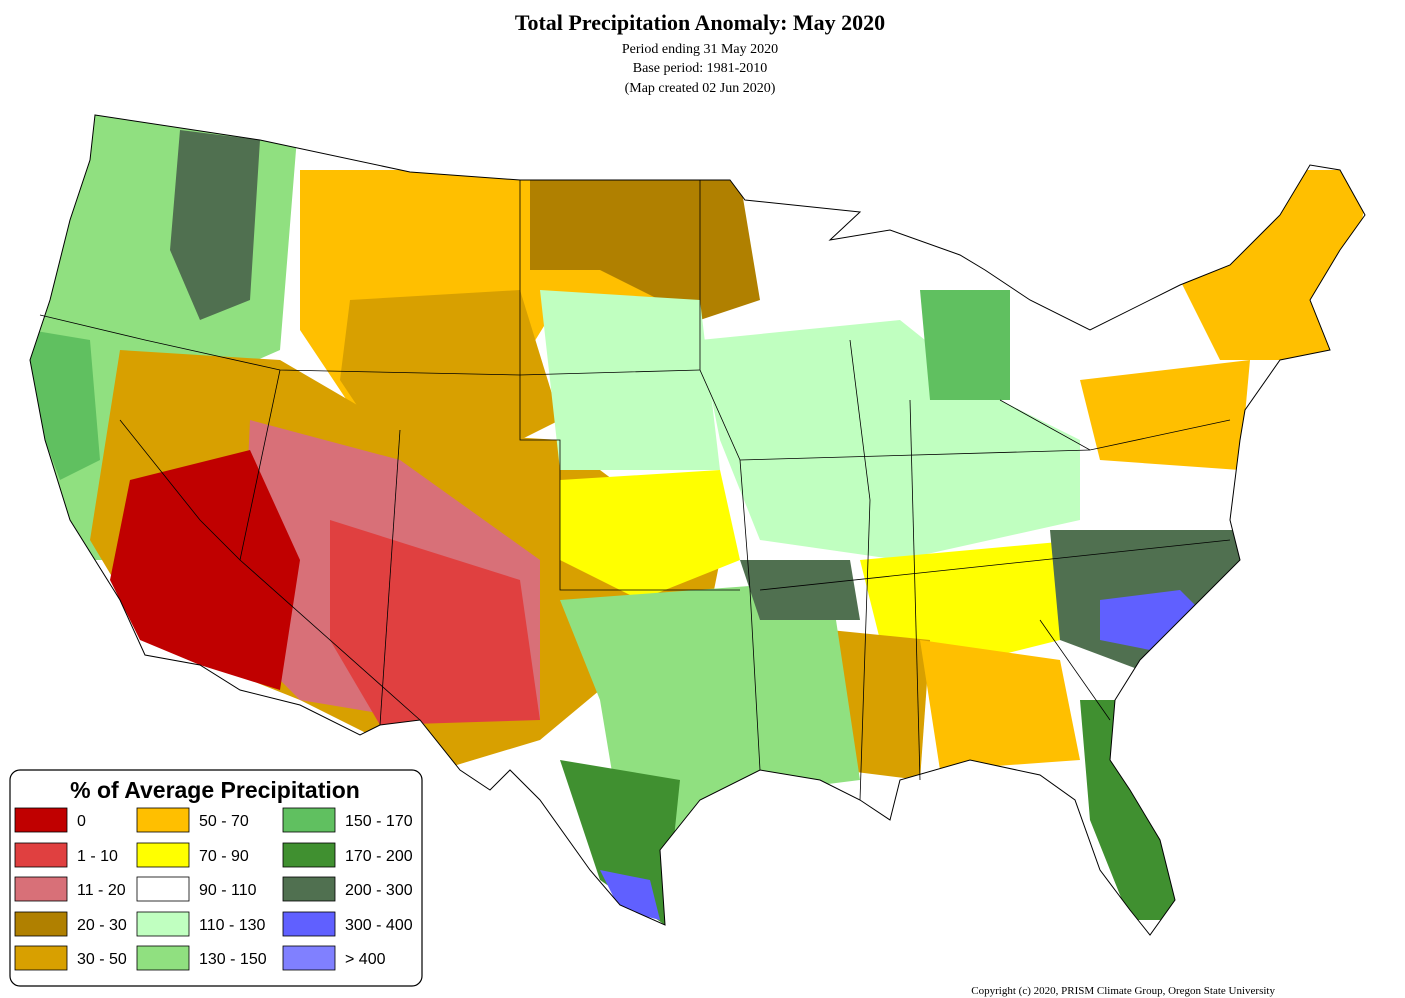 This screenshot has height=998, width=1405. I want to click on subtitle: Base period: 1981-2010, so click(700, 68).